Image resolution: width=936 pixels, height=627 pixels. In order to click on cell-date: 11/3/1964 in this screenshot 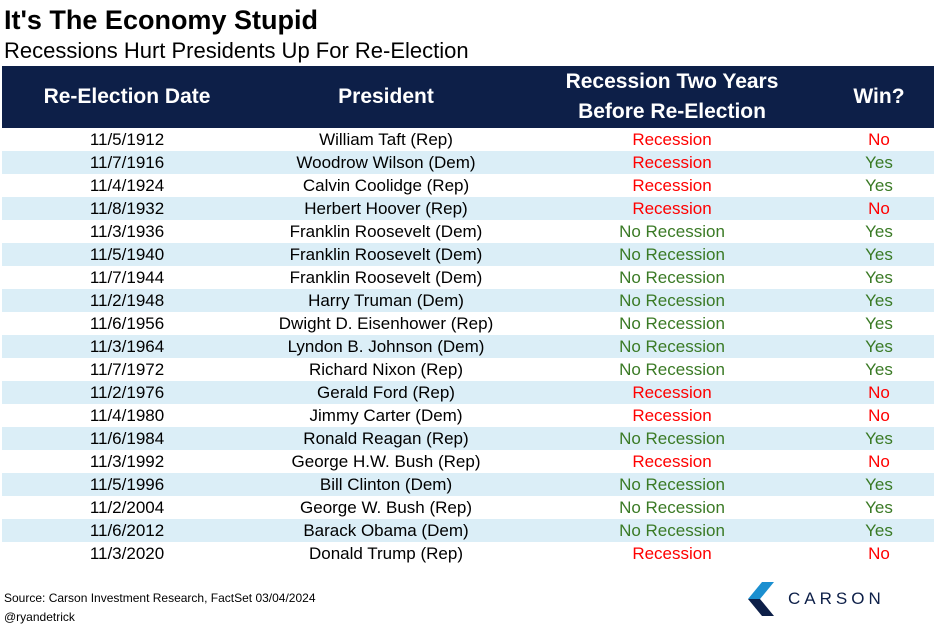, I will do `click(127, 346)`.